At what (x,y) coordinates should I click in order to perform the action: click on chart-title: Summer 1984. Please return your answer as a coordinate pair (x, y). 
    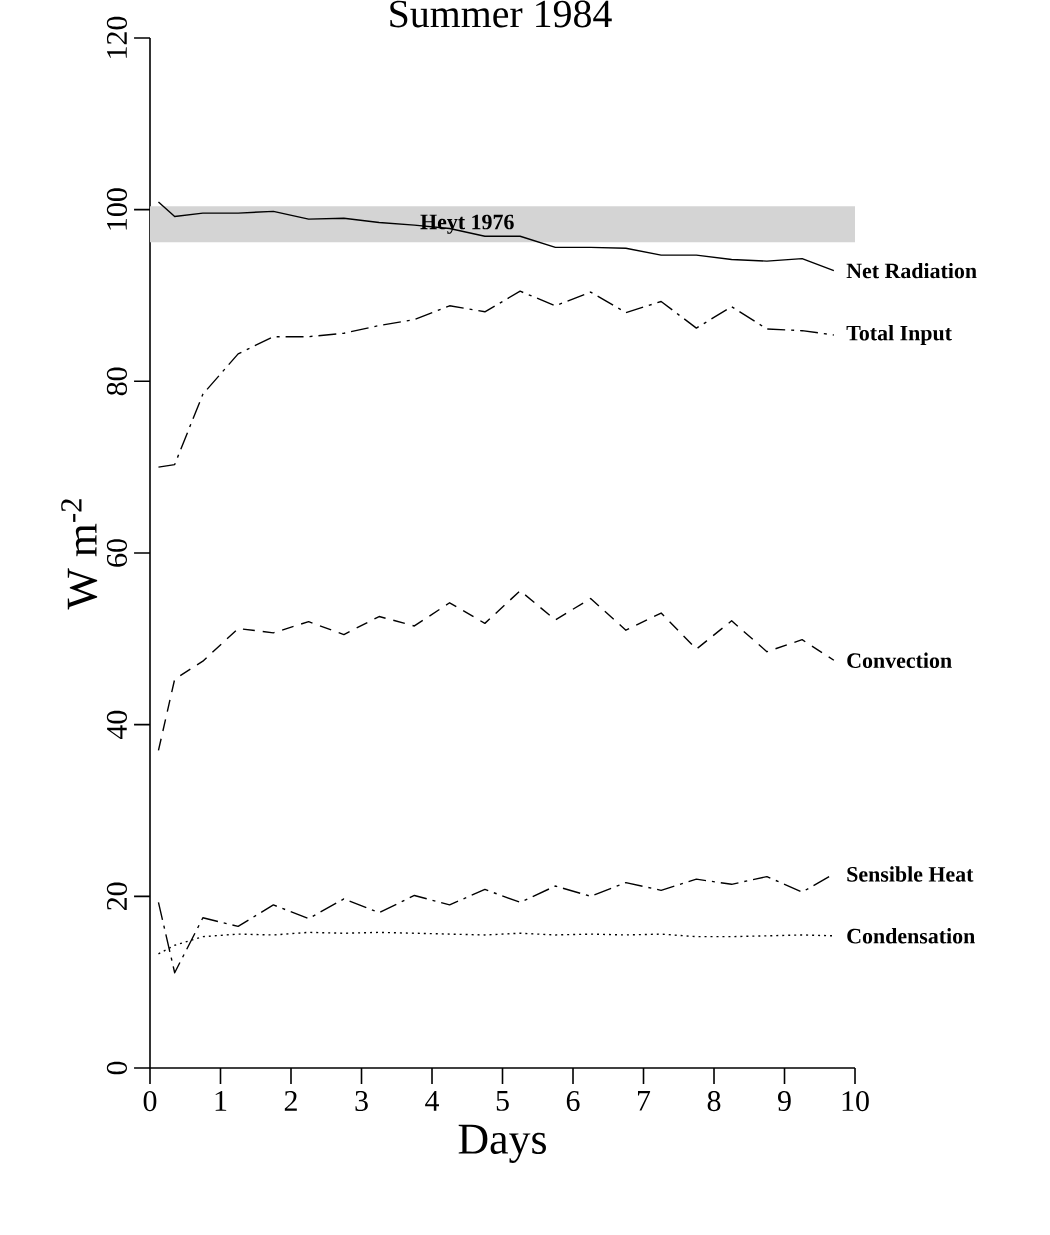
    Looking at the image, I should click on (501, 14).